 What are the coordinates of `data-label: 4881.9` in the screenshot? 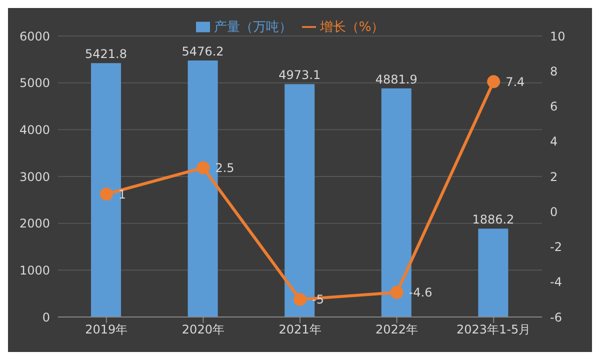 It's located at (396, 79).